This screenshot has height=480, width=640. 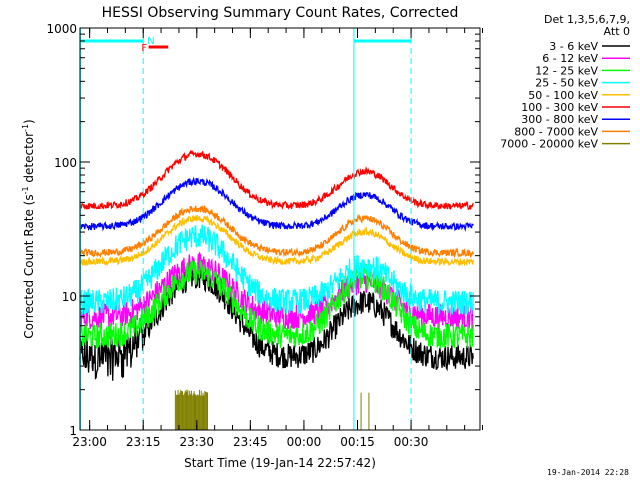 What do you see at coordinates (89, 442) in the screenshot?
I see `x-tick-label: 23:00` at bounding box center [89, 442].